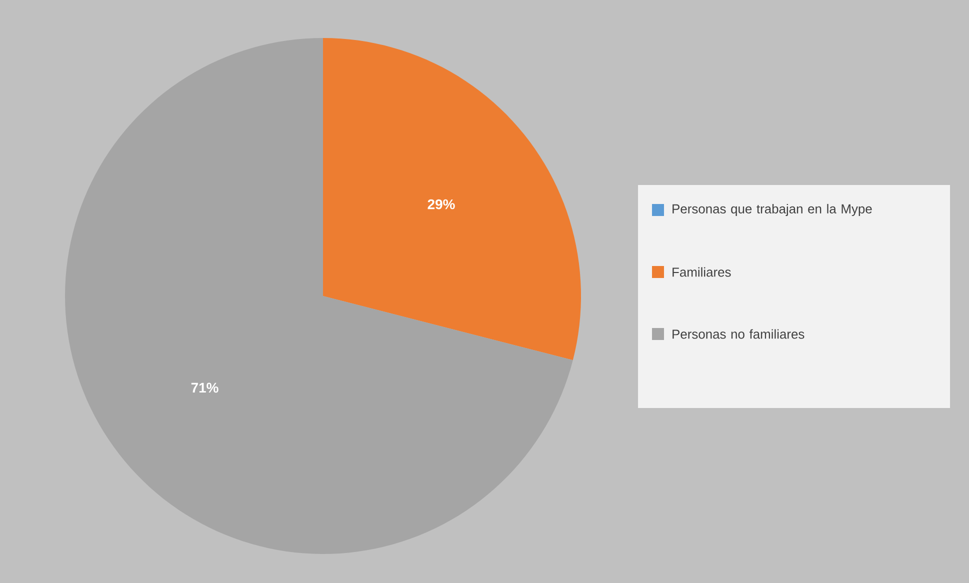  I want to click on legend-label: Personas no familiares, so click(738, 334).